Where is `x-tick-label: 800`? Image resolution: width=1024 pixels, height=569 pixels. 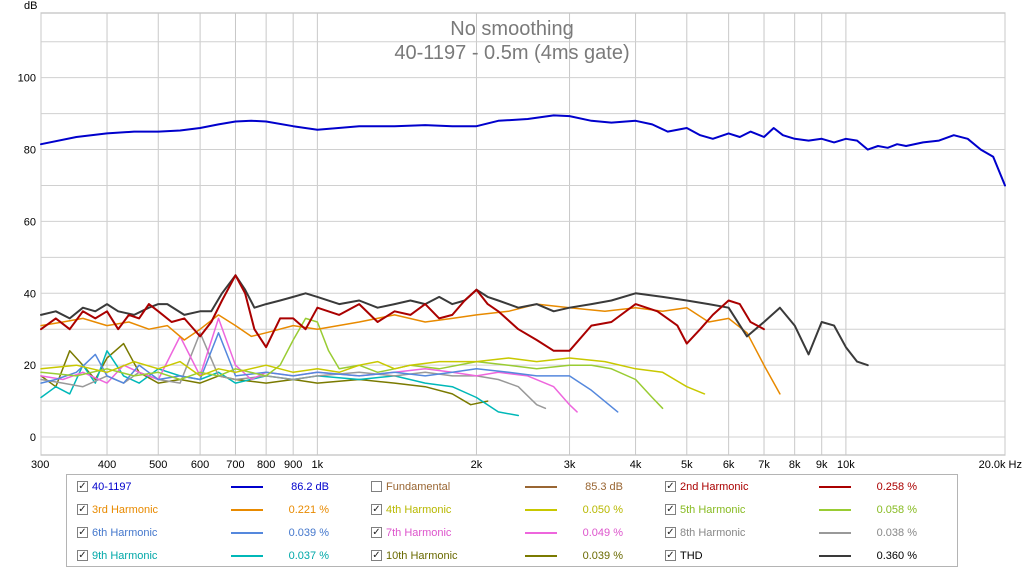 x-tick-label: 800 is located at coordinates (266, 465).